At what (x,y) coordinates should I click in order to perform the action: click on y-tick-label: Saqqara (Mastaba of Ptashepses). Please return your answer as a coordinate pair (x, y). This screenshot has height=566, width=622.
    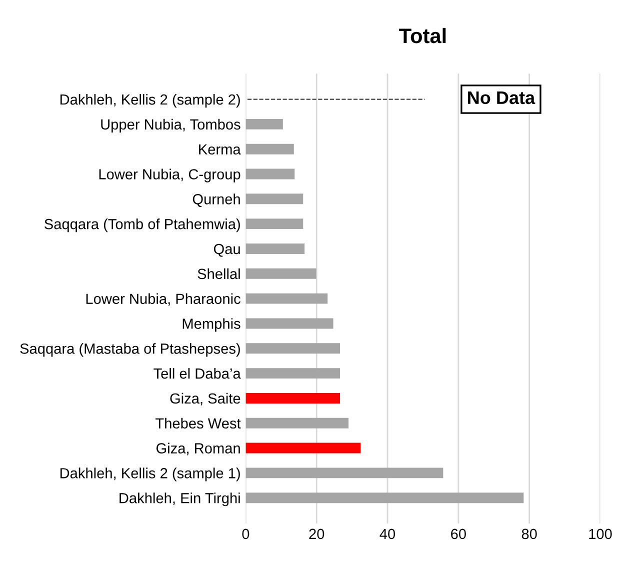
    Looking at the image, I should click on (130, 350).